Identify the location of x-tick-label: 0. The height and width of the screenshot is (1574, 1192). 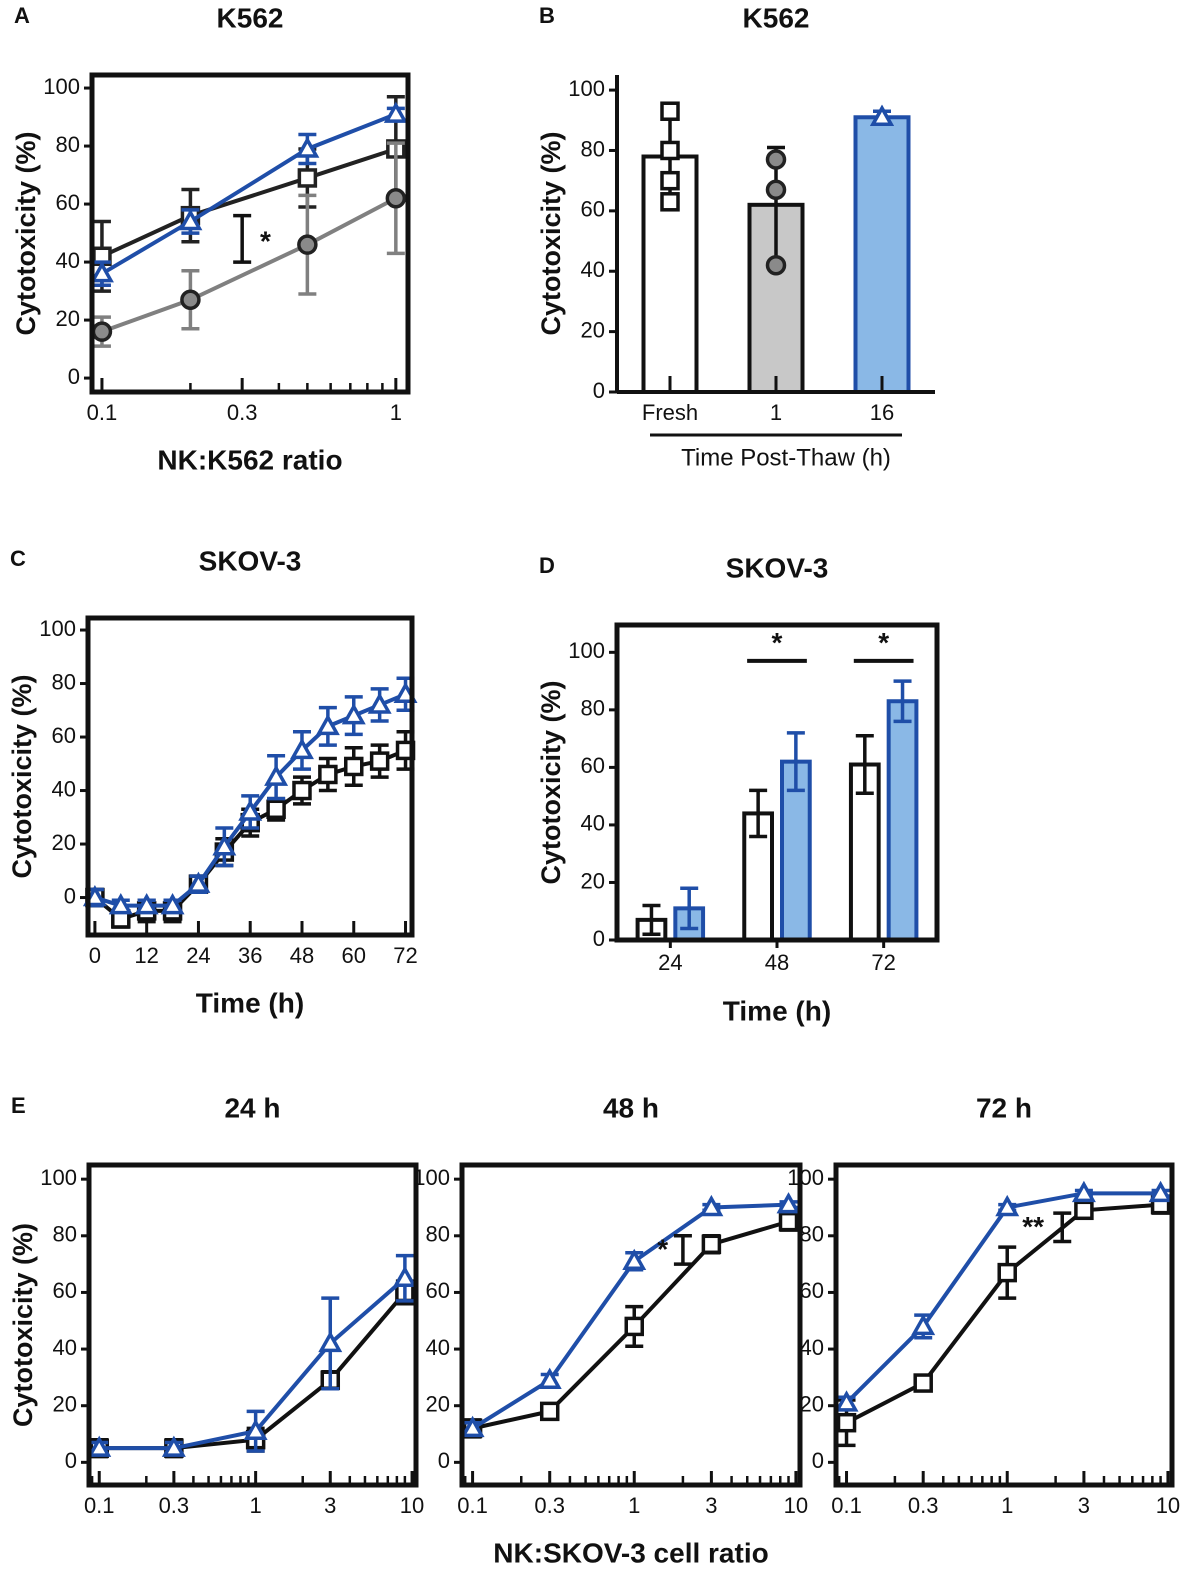
(95, 955).